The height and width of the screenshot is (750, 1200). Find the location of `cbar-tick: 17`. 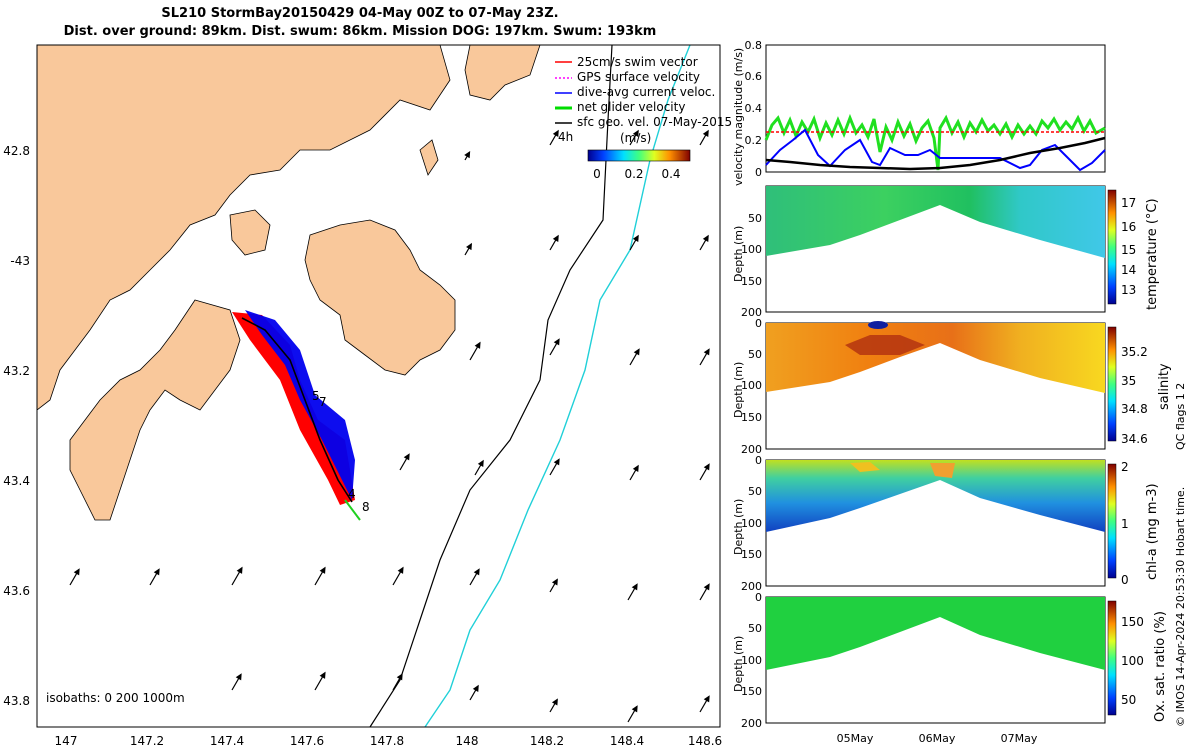

cbar-tick: 17 is located at coordinates (1128, 203).